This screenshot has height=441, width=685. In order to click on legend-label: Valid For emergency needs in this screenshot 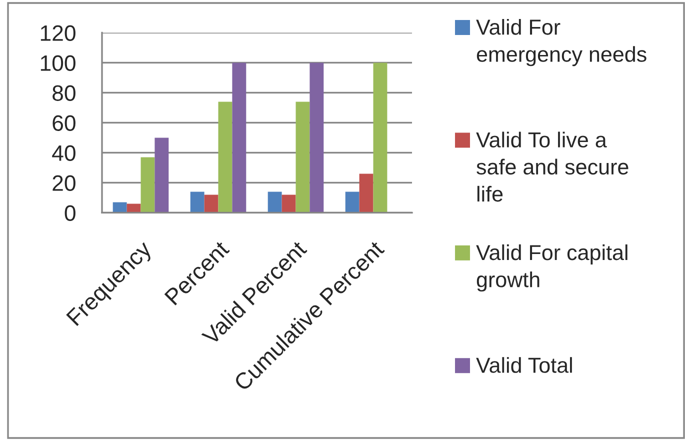, I will do `click(561, 42)`.